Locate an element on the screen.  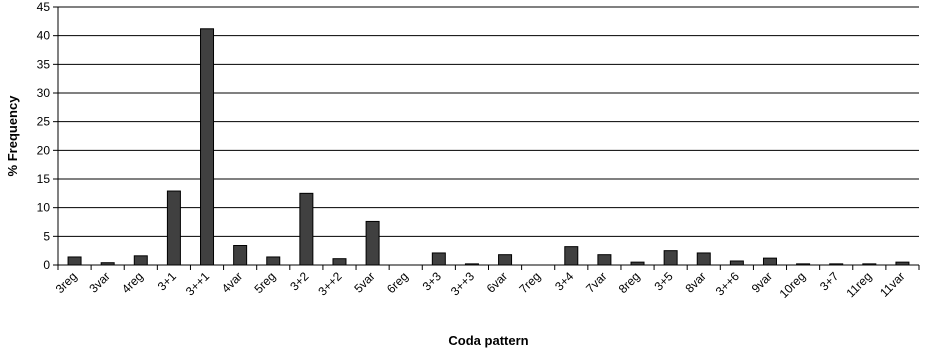
x-tick-label: 6reg is located at coordinates (397, 282).